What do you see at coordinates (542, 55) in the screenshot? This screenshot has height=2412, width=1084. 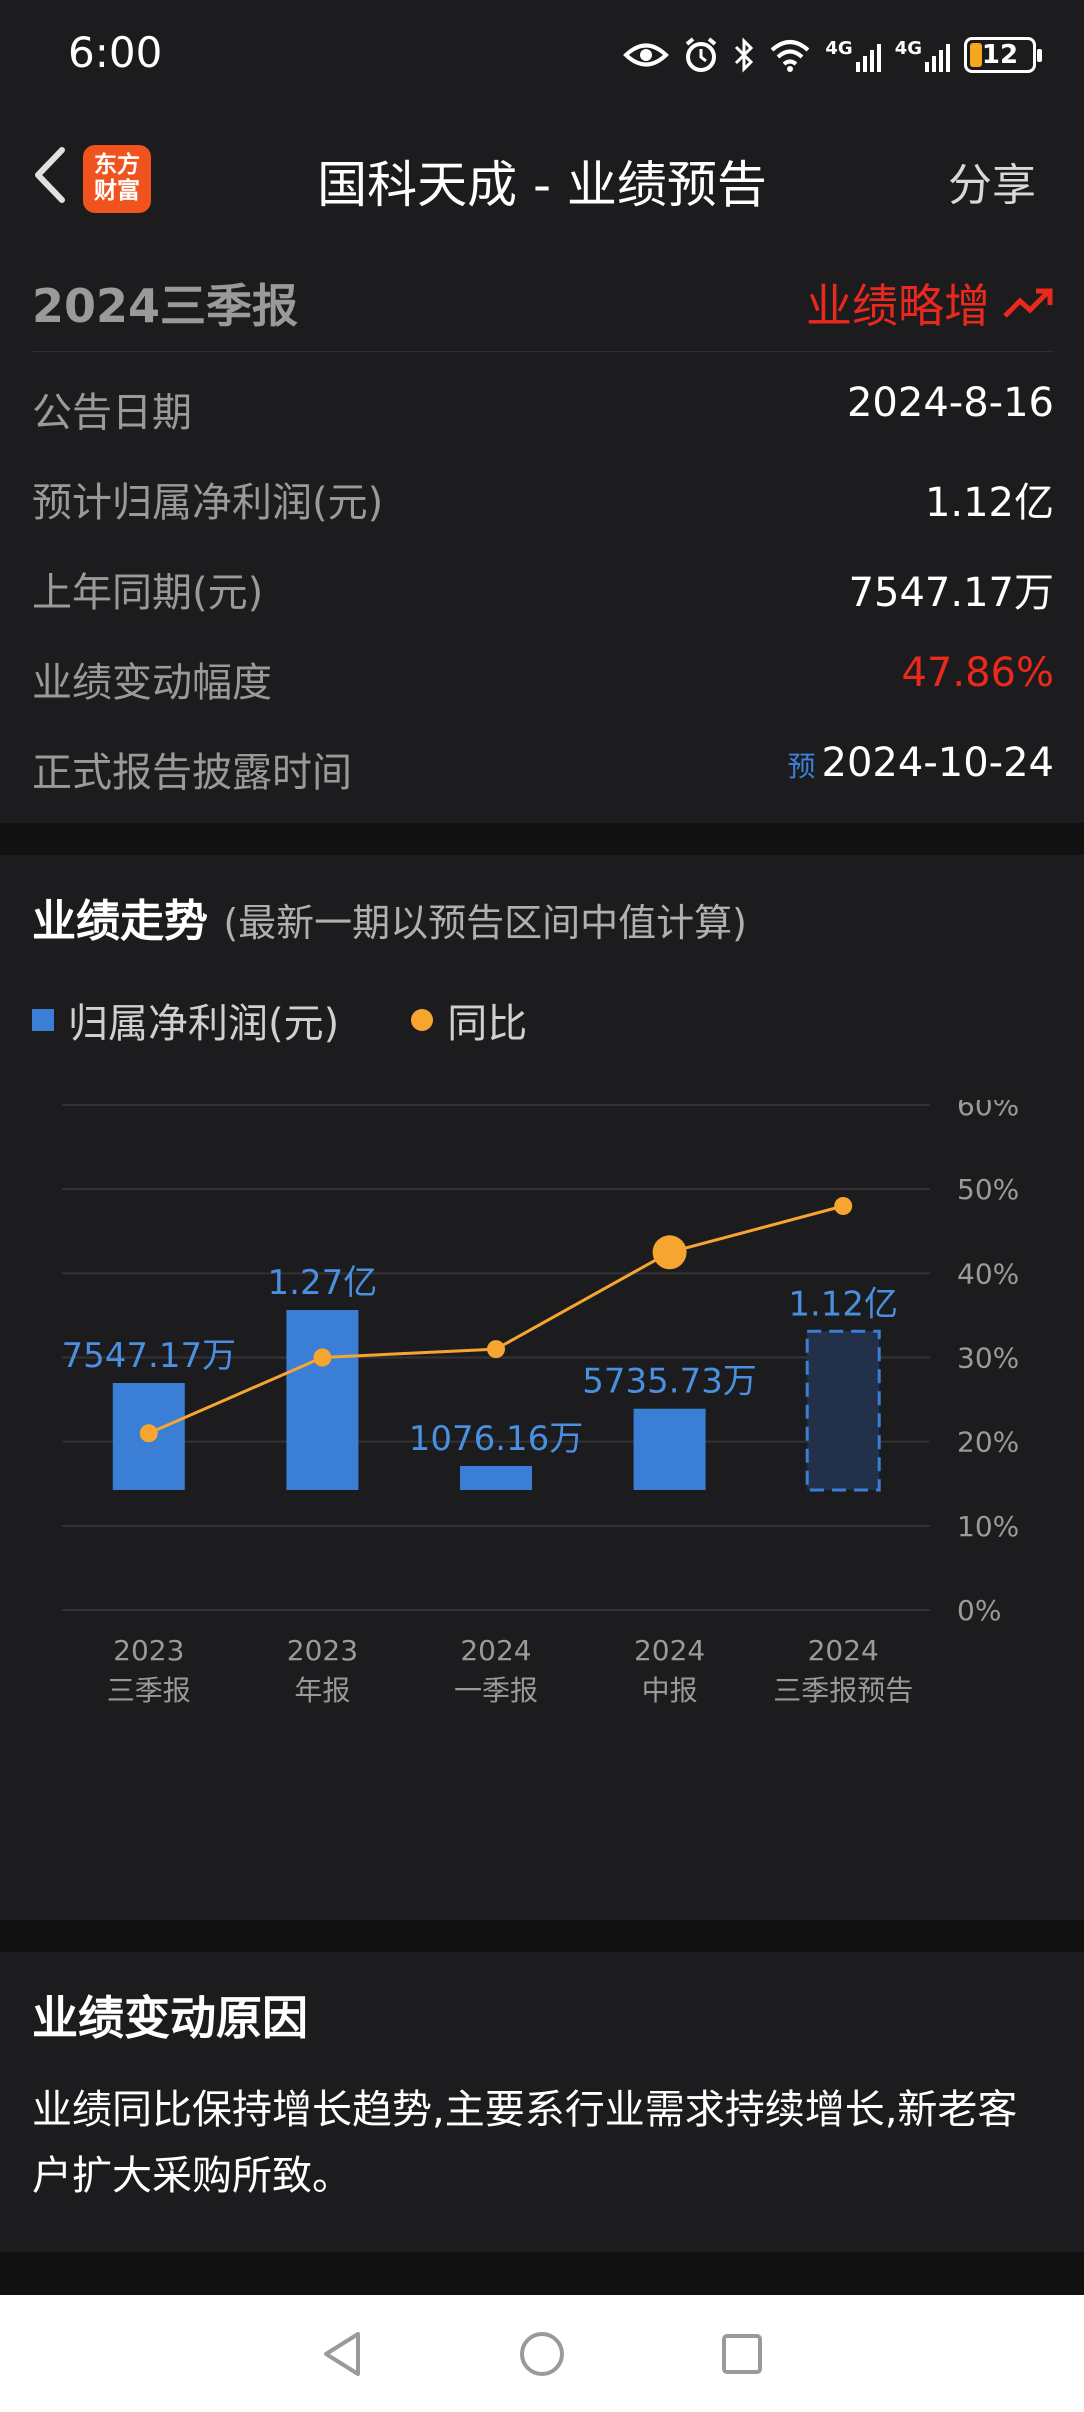 I see `status-bar: 6:00 4G 4G 12` at bounding box center [542, 55].